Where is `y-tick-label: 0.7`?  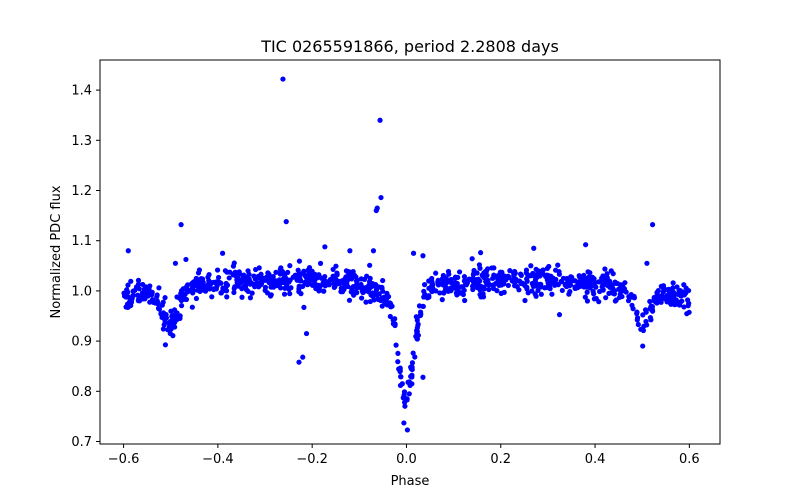
y-tick-label: 0.7 is located at coordinates (81, 442).